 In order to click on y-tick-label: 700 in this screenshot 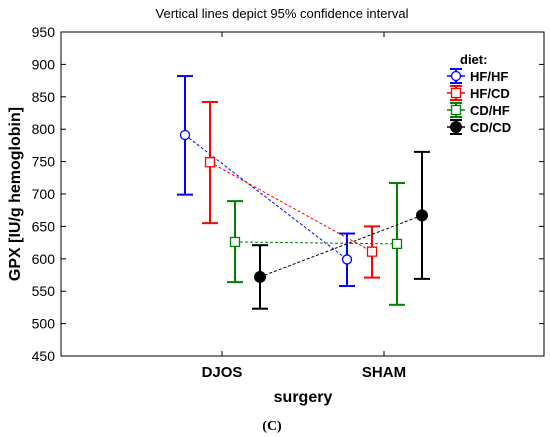, I will do `click(44, 194)`.